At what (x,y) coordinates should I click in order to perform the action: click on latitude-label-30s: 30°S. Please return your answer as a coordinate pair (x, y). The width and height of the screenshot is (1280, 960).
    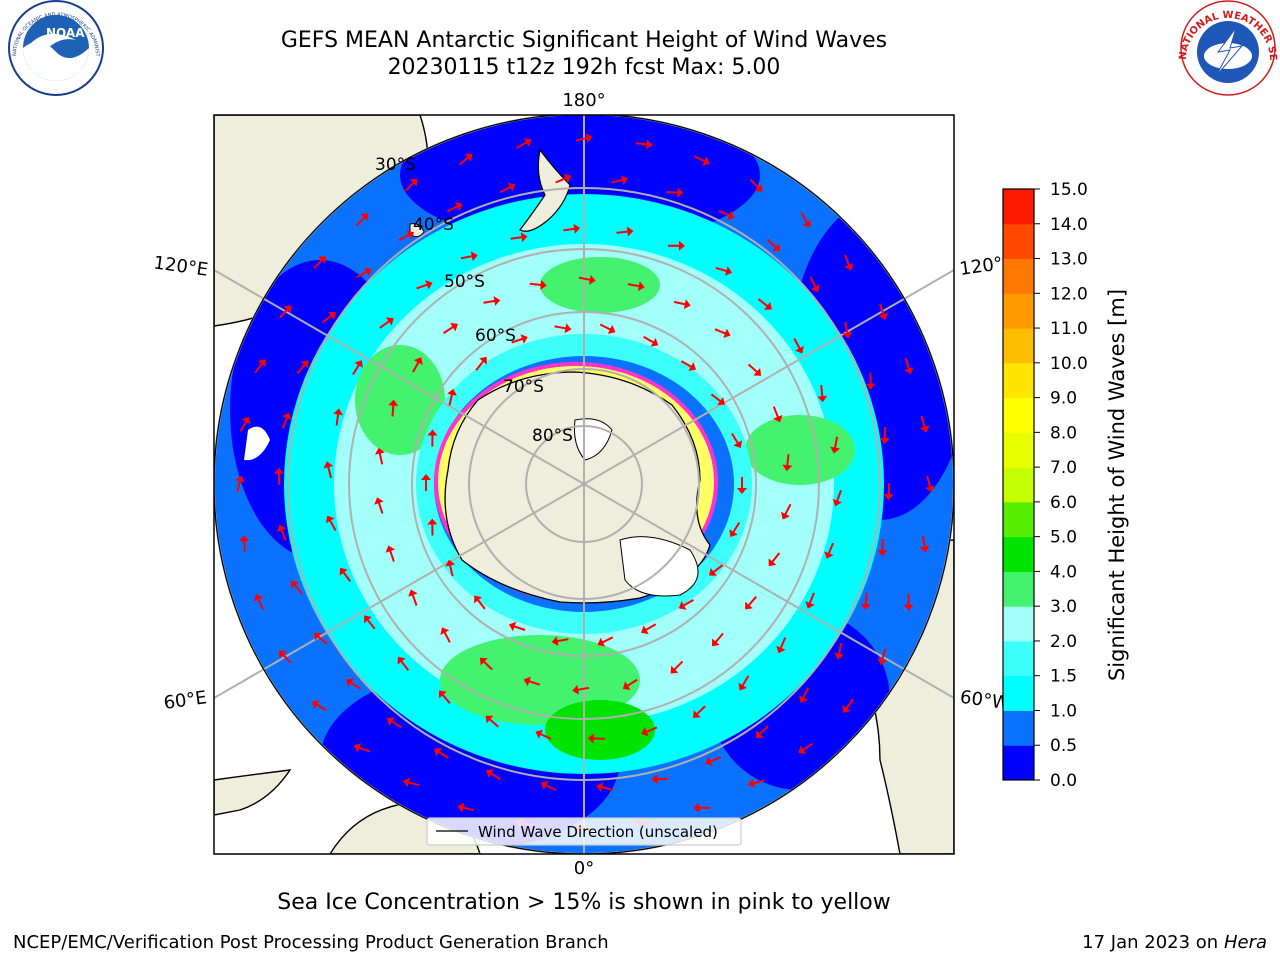
    Looking at the image, I should click on (395, 165).